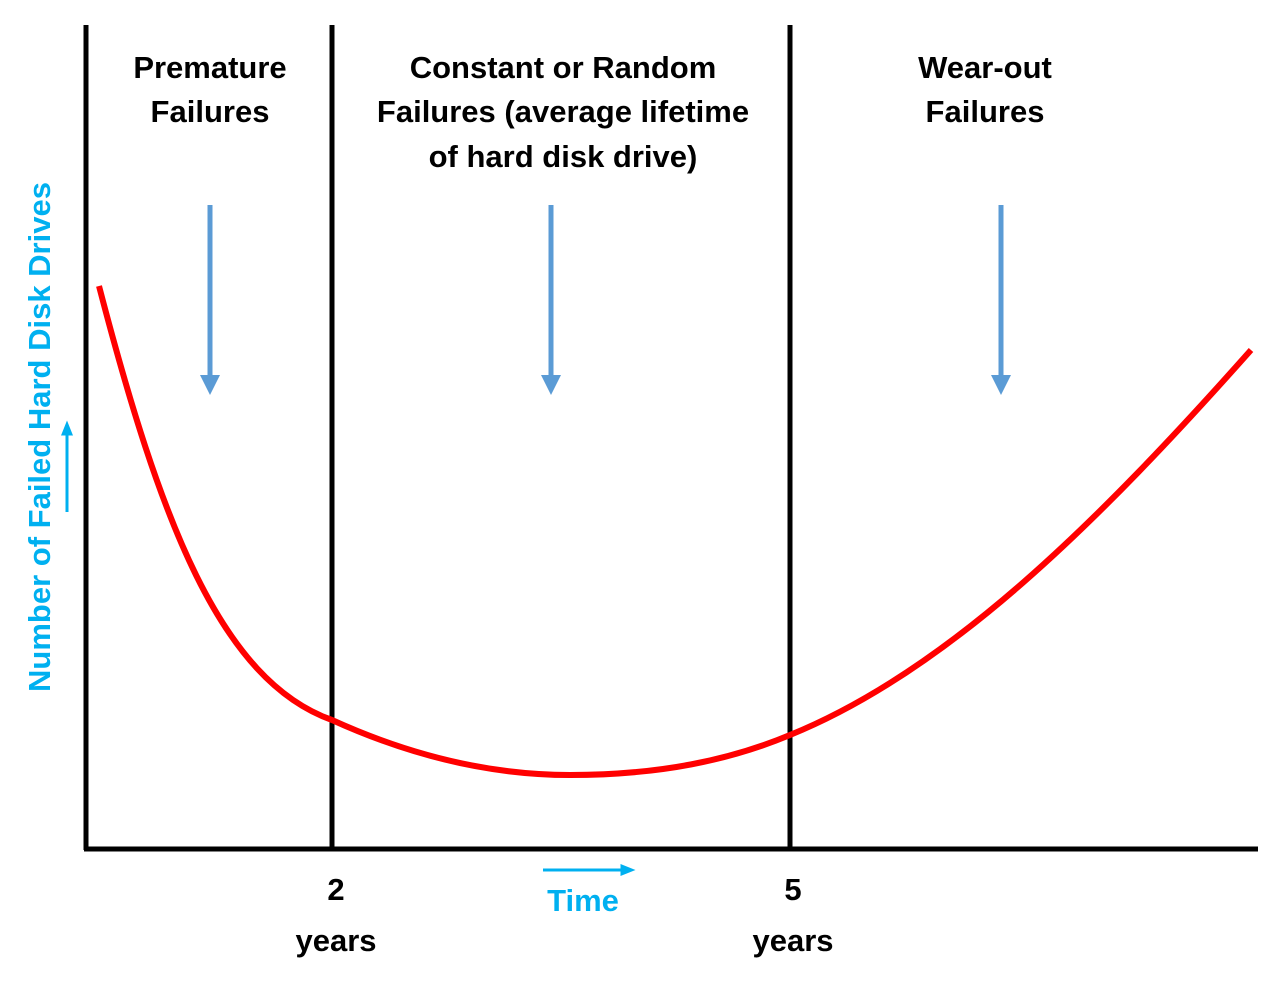 The height and width of the screenshot is (993, 1279). What do you see at coordinates (792, 889) in the screenshot?
I see `x-tick-label: 5` at bounding box center [792, 889].